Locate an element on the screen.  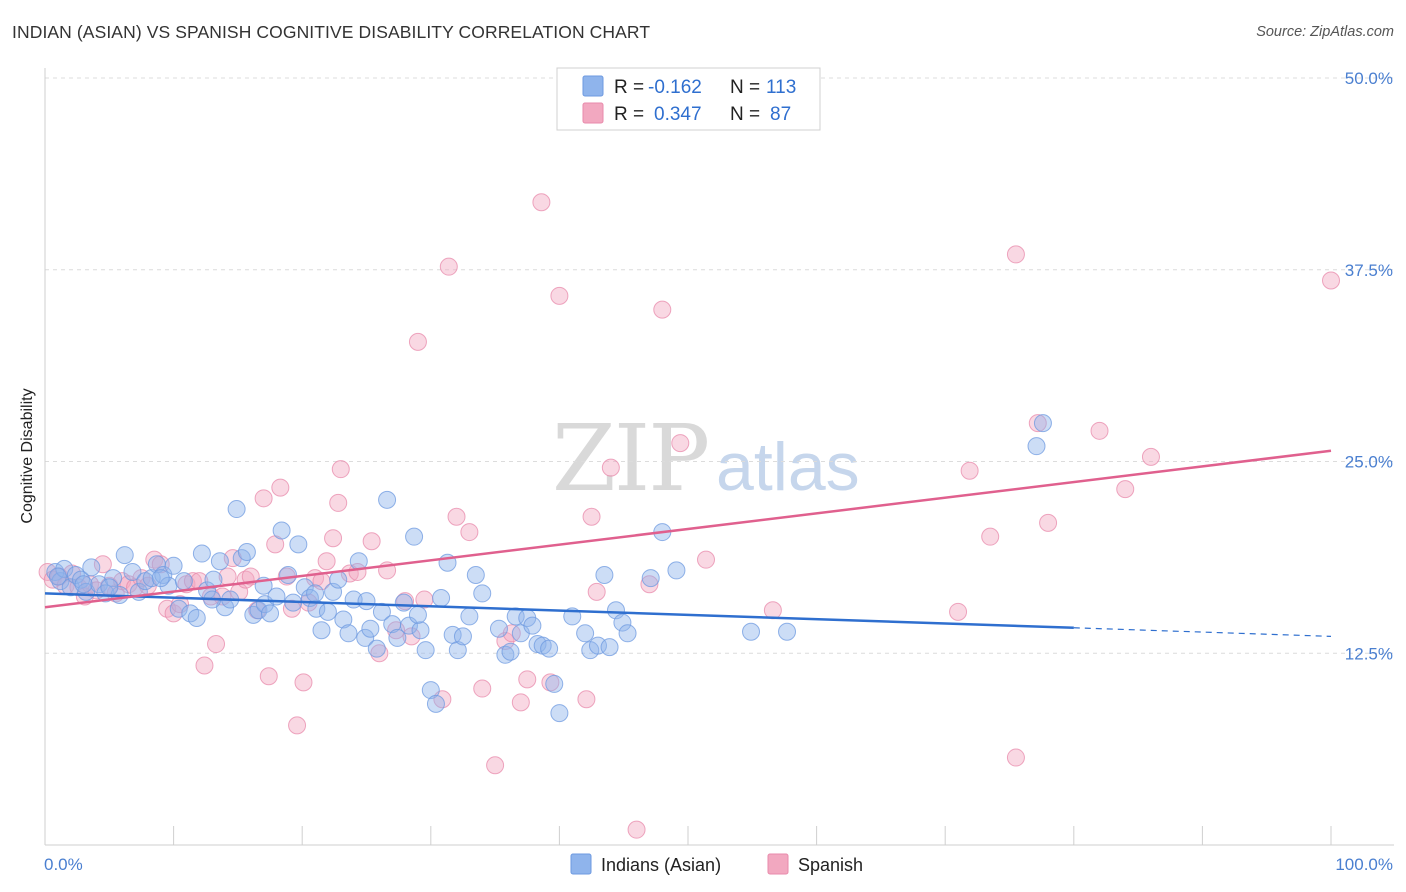
x-tick-label: 100.0% is located at coordinates (1364, 864).